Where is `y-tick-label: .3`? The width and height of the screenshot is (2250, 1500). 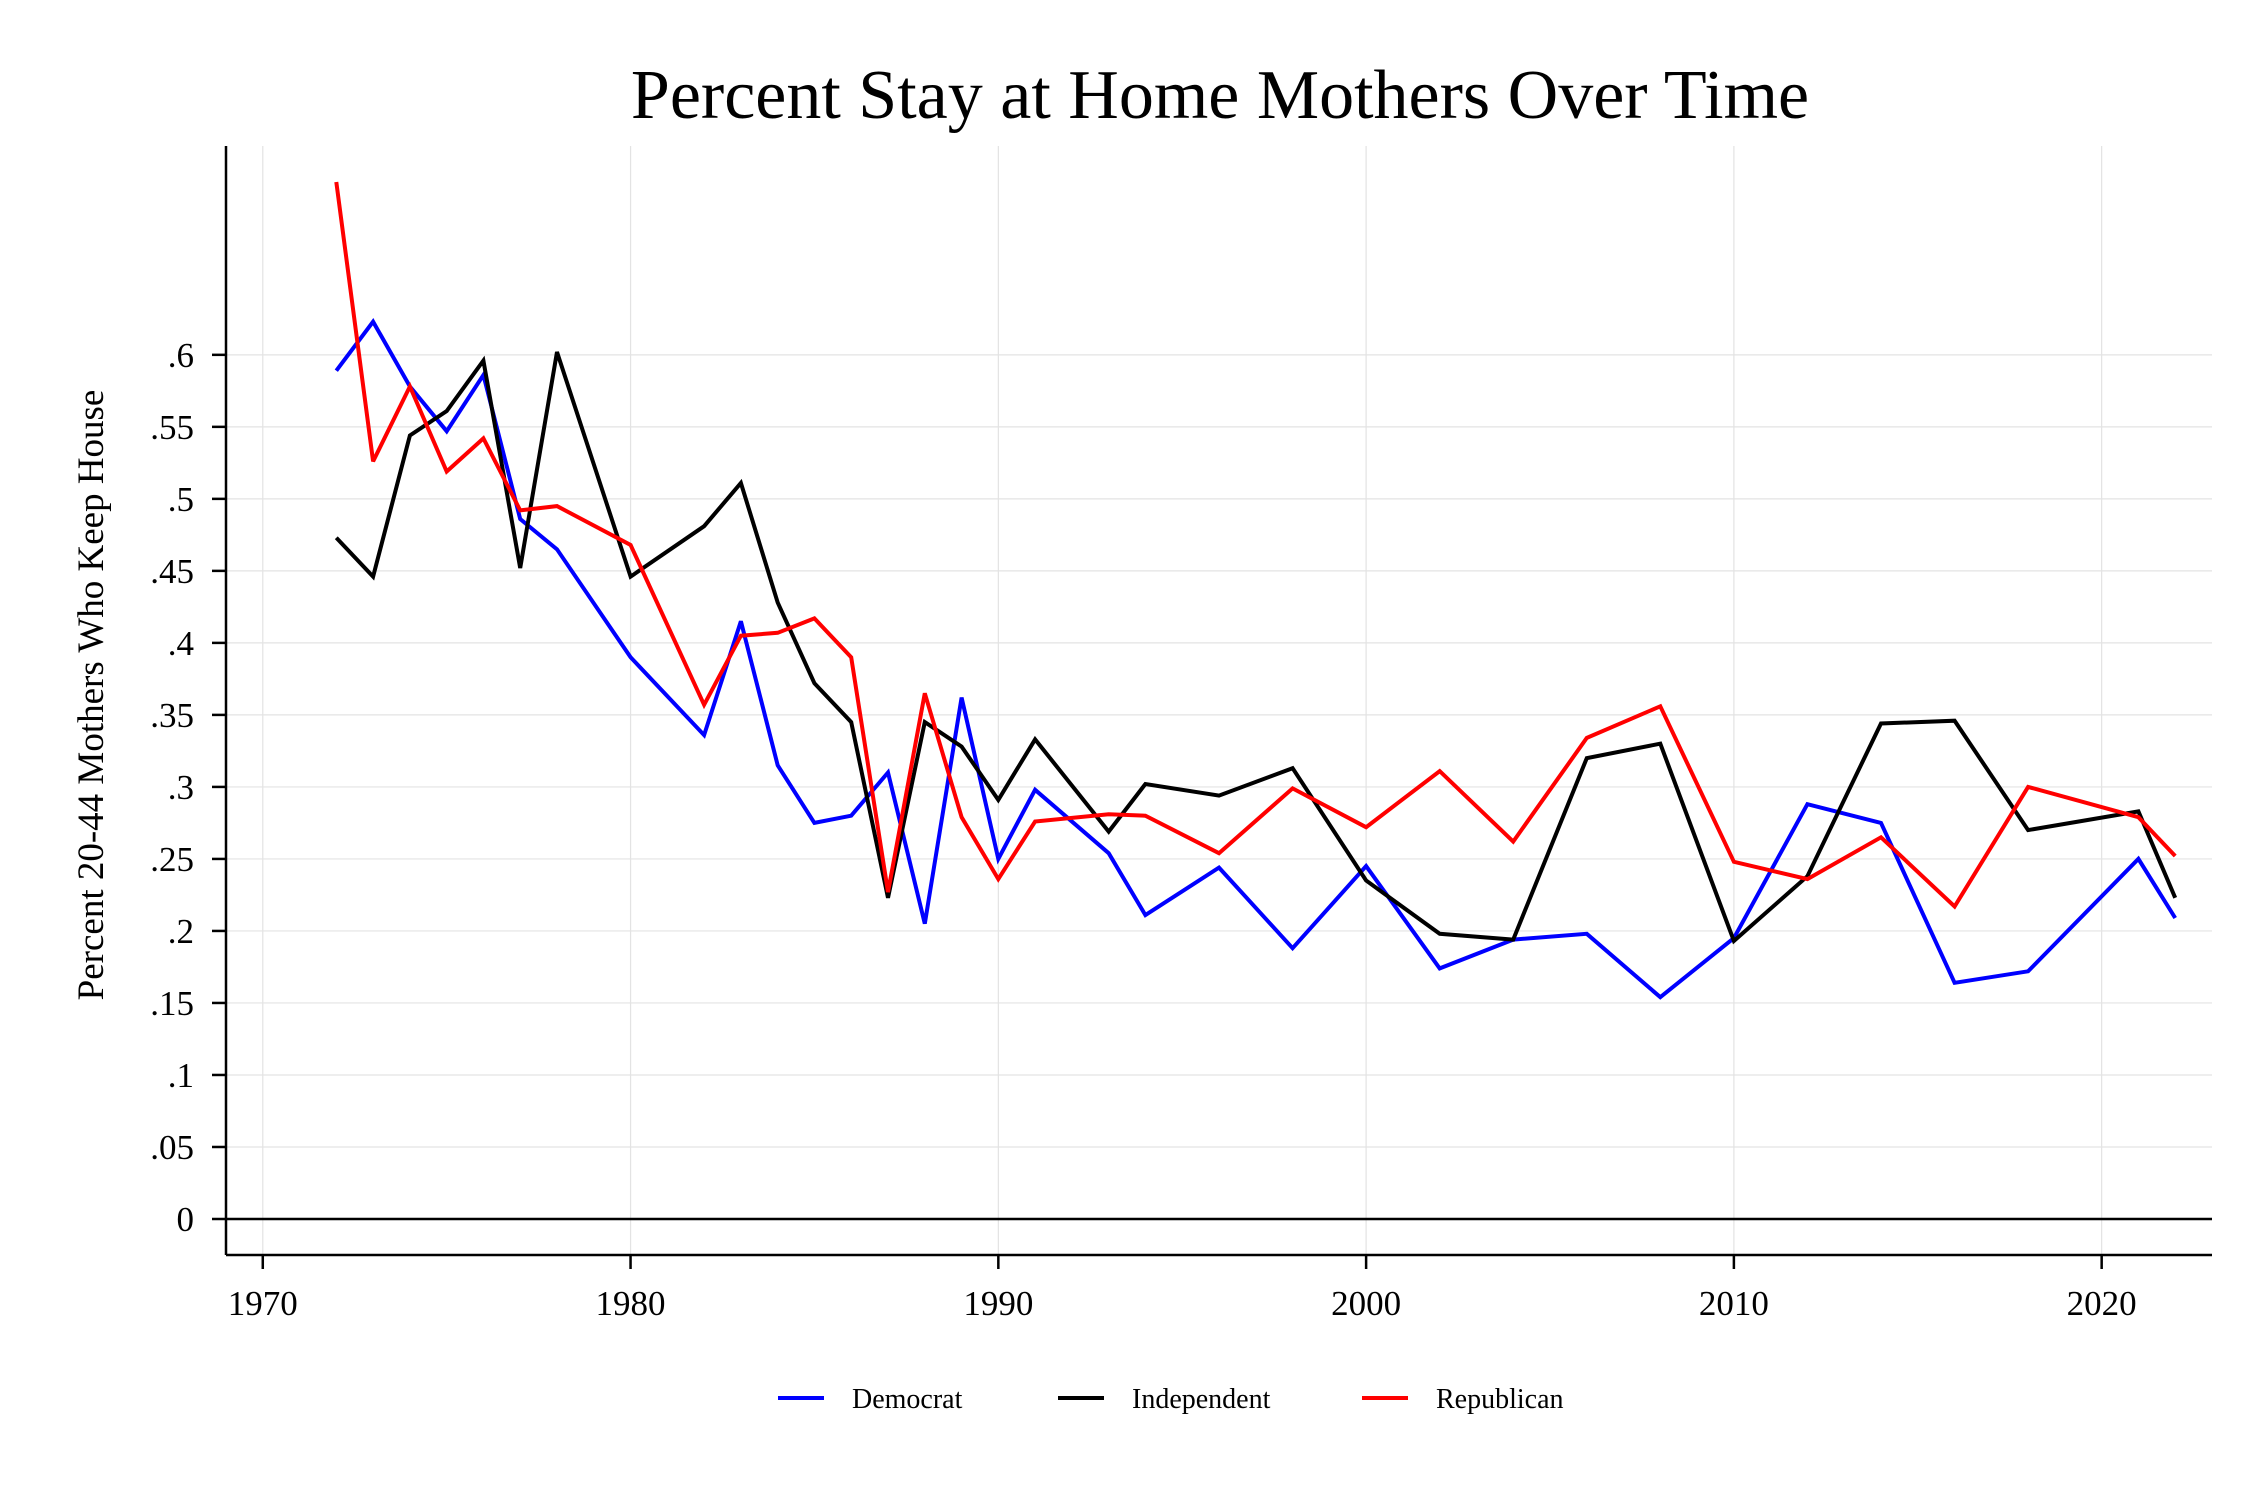
y-tick-label: .3 is located at coordinates (181, 787).